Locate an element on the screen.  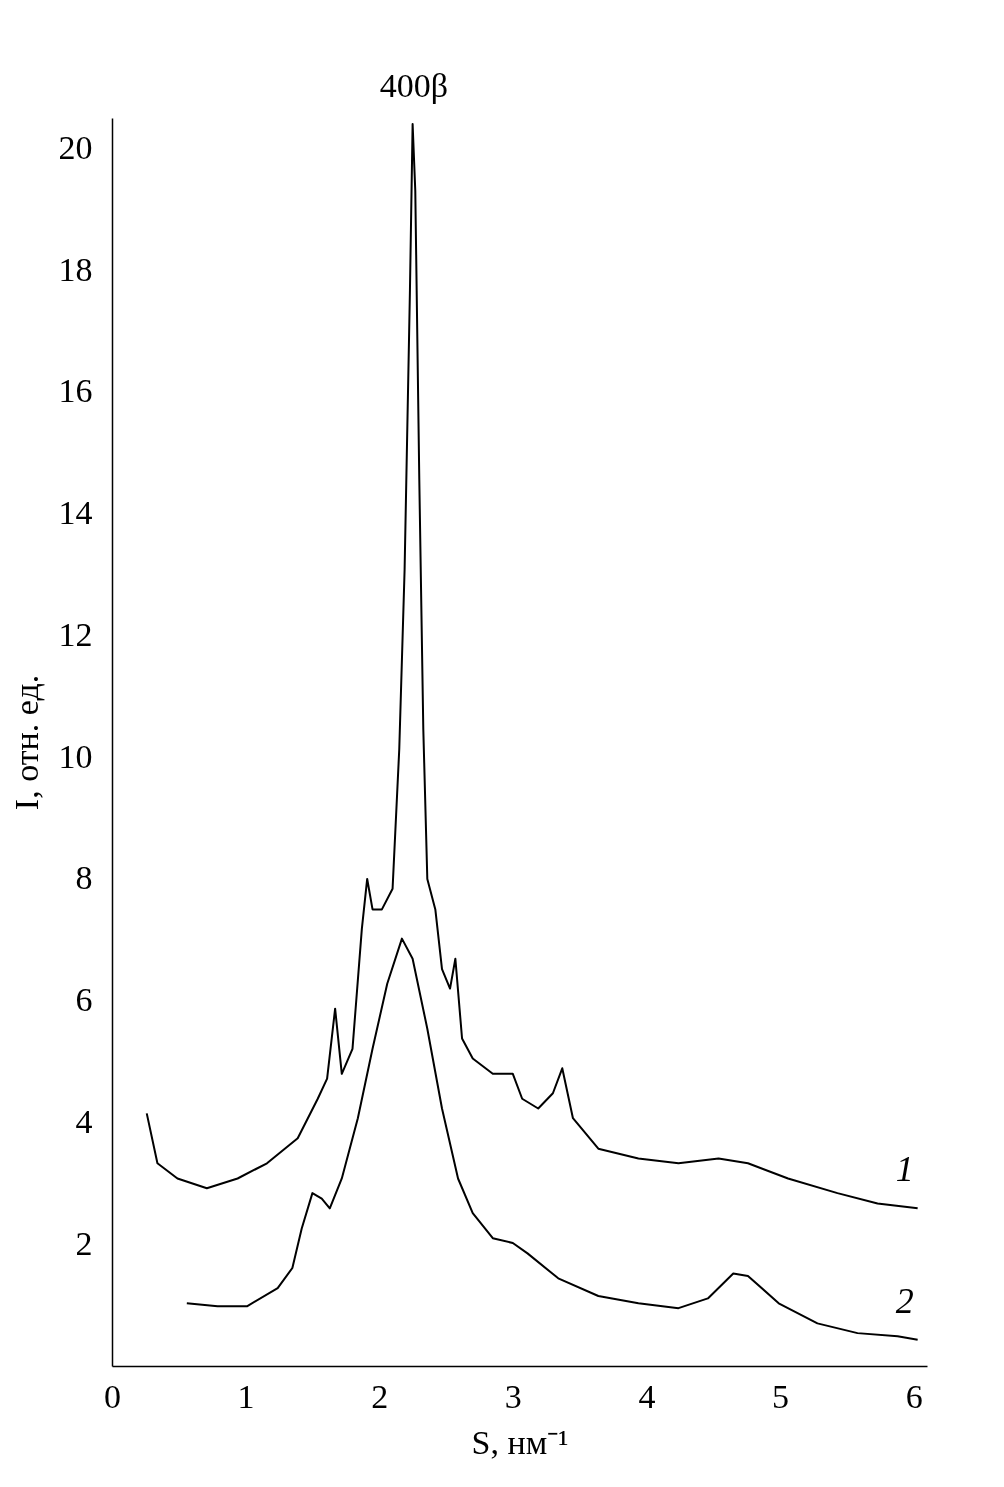
series-label: 2 is located at coordinates (904, 1300).